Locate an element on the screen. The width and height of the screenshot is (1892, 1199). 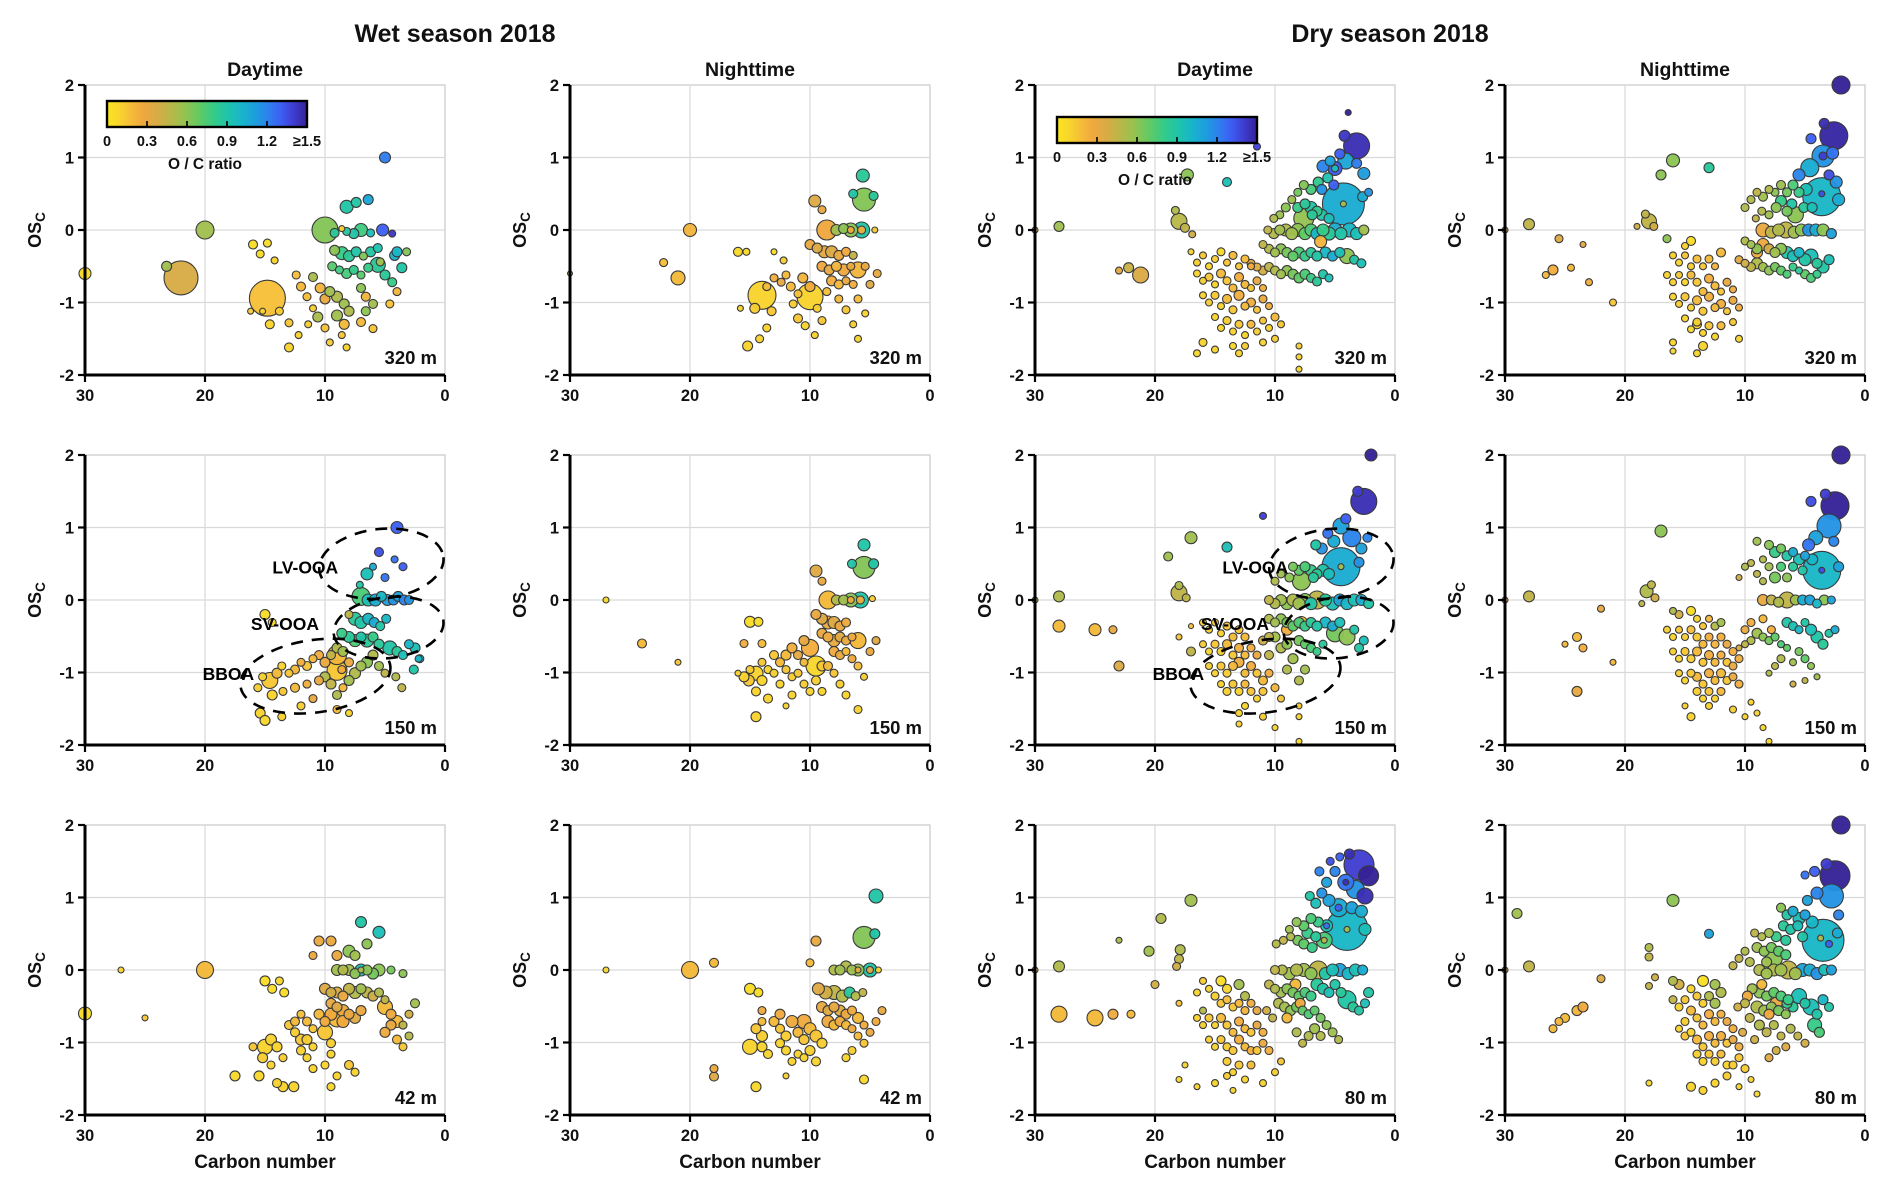
colorbar-tick-label: ≥1.5 is located at coordinates (1257, 158).